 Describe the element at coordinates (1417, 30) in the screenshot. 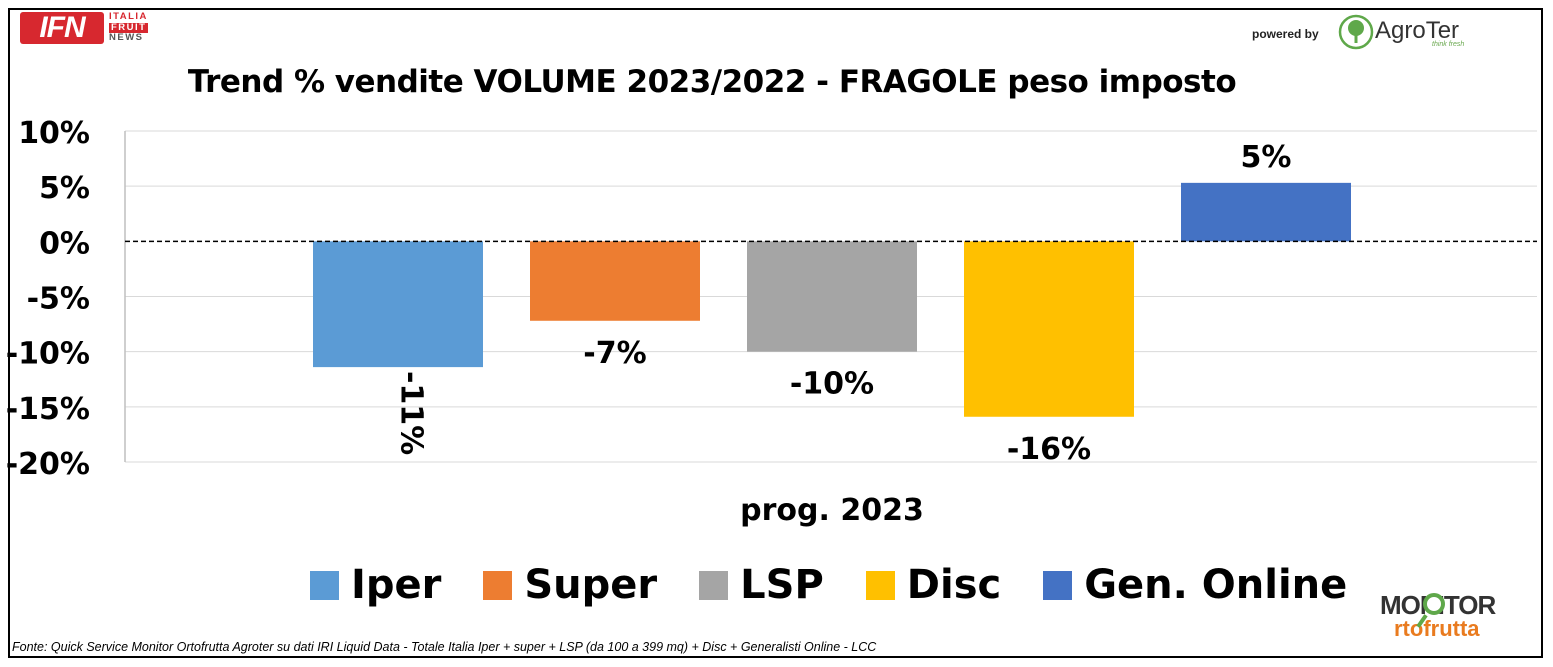

I see `agroter-logo-name: AgroTer` at that location.